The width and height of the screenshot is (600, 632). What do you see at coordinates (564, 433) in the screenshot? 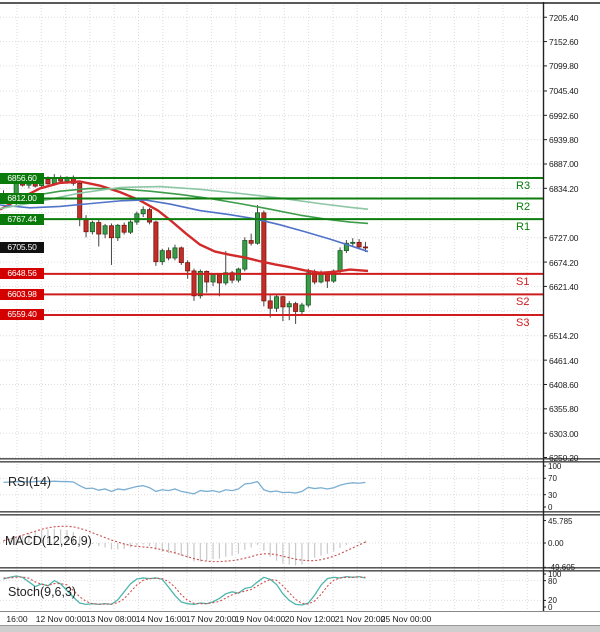
I see `price-tick: 6303.00` at bounding box center [564, 433].